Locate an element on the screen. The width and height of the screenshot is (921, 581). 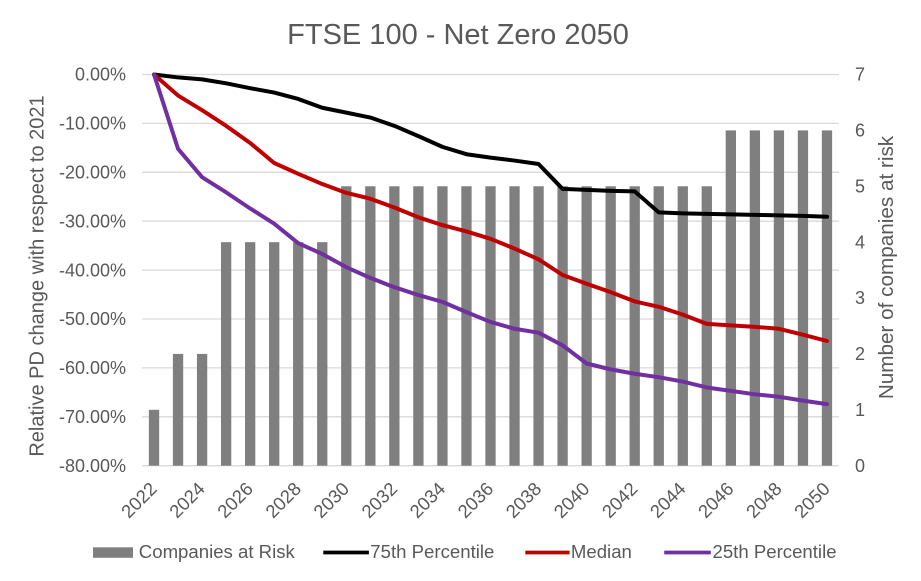
svg-text:Relative PD change with respec: Relative PD change with respect to 2021 is located at coordinates (38, 275).